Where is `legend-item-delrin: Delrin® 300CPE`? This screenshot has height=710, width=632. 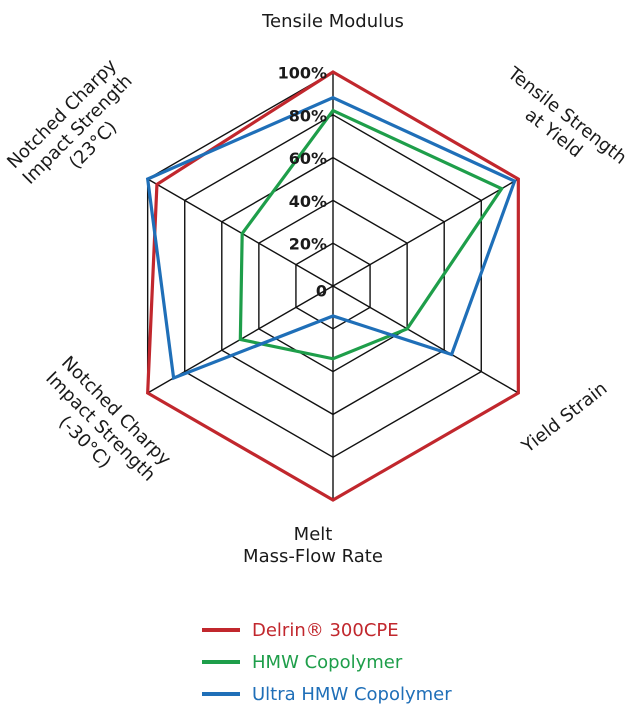 legend-item-delrin: Delrin® 300CPE is located at coordinates (327, 630).